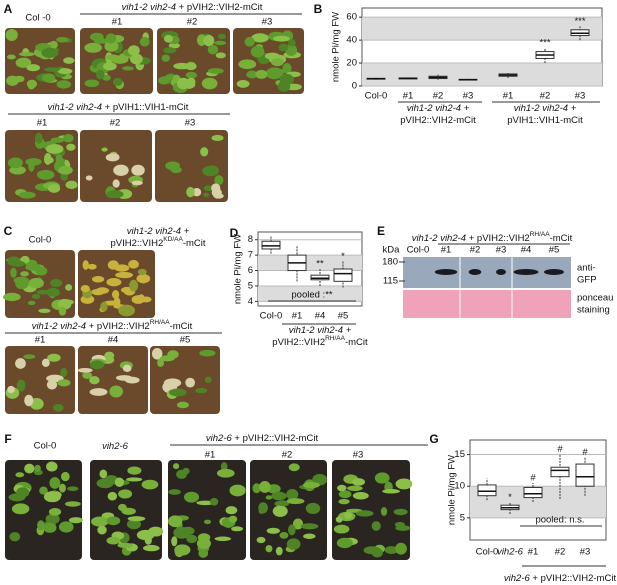  Describe the element at coordinates (356, 342) in the screenshot. I see `text-part: -mCit` at that location.